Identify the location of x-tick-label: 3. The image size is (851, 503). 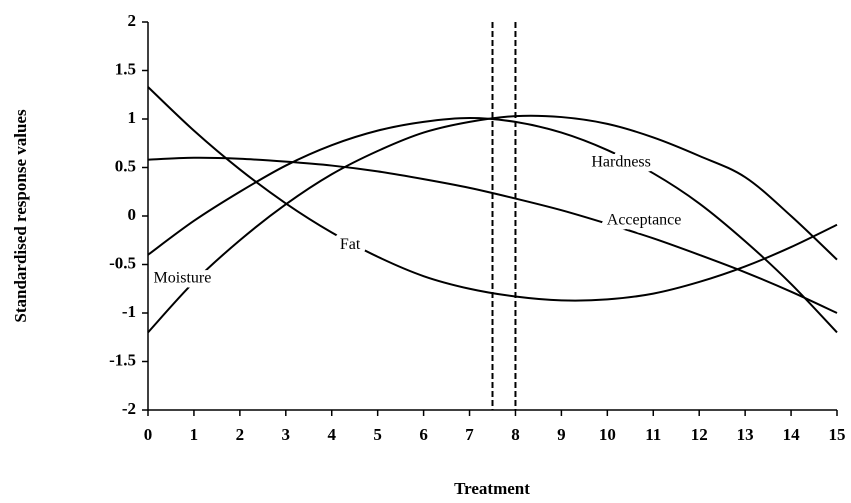
(286, 434).